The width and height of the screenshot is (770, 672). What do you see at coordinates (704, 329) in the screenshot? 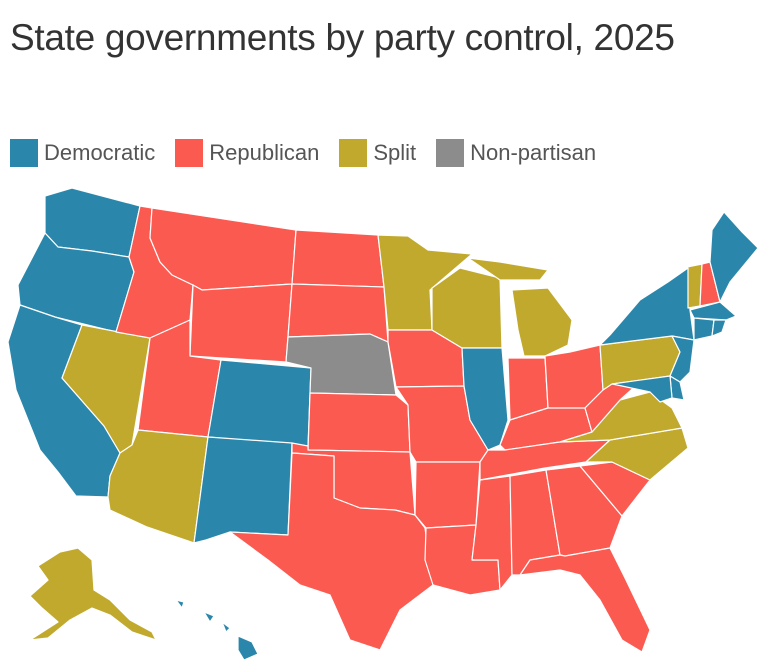
I see `state-connecticut` at bounding box center [704, 329].